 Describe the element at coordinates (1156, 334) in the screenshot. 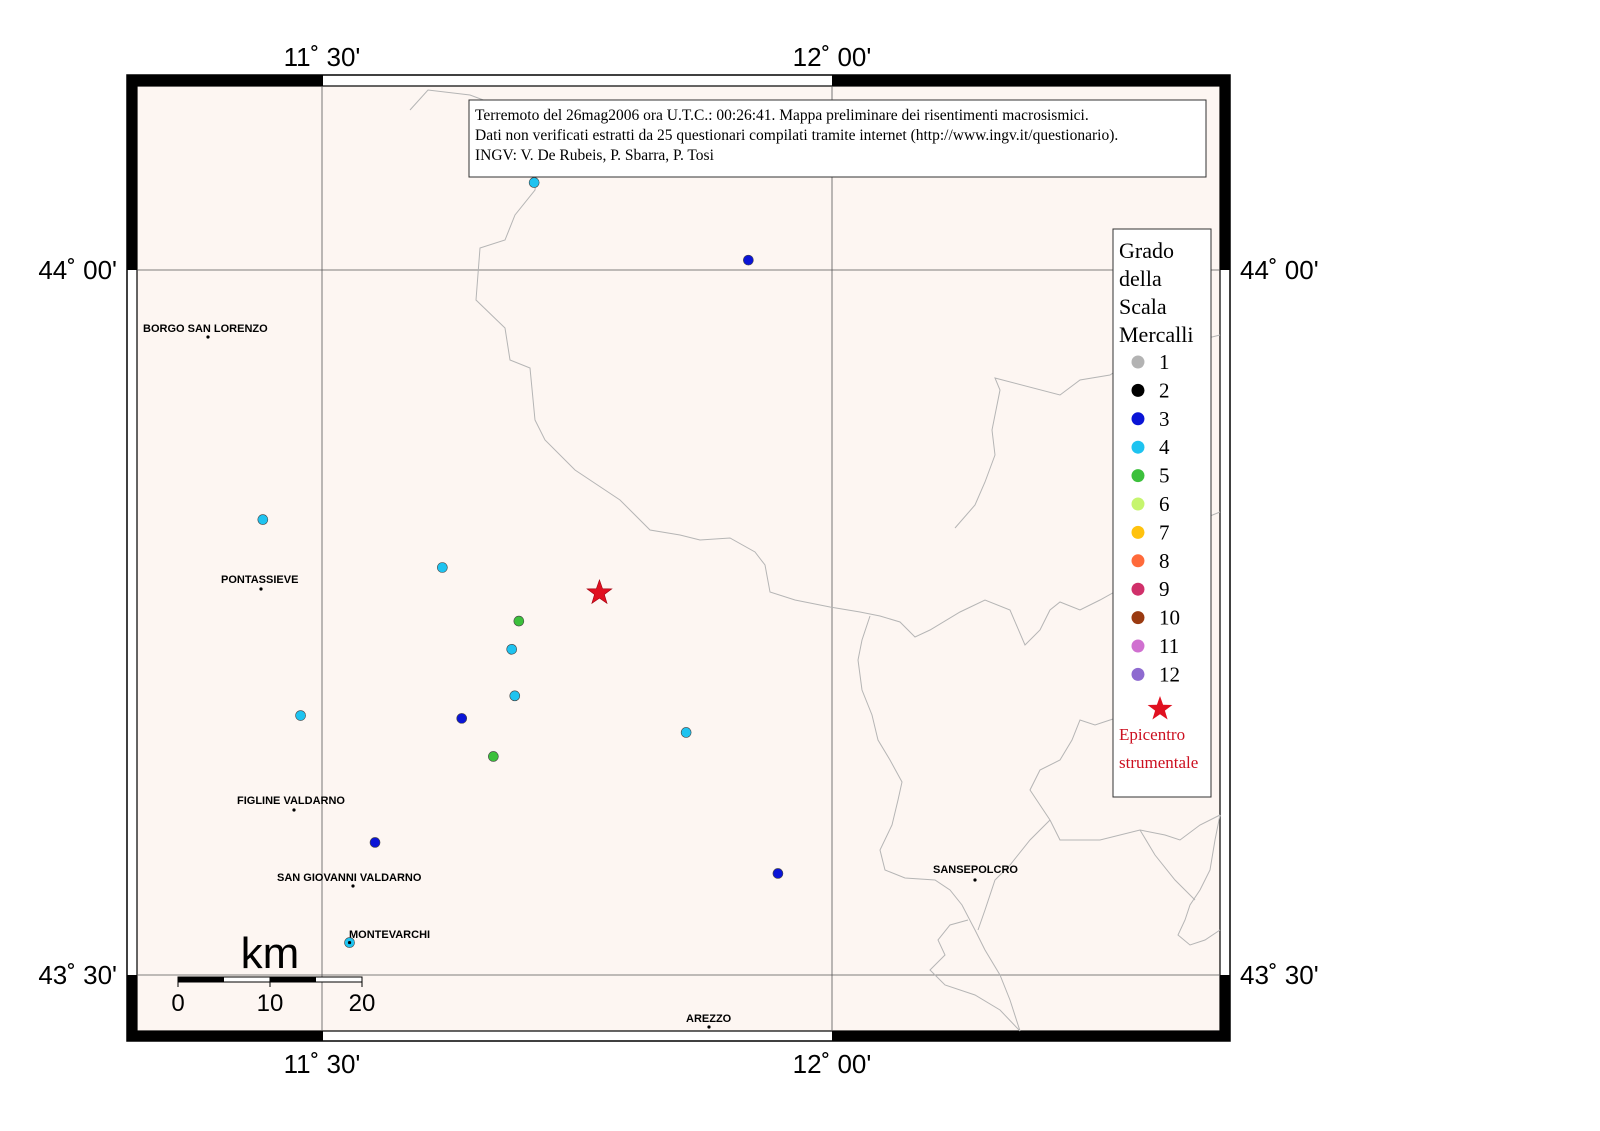

I see `legend-title-4: Mercalli` at that location.